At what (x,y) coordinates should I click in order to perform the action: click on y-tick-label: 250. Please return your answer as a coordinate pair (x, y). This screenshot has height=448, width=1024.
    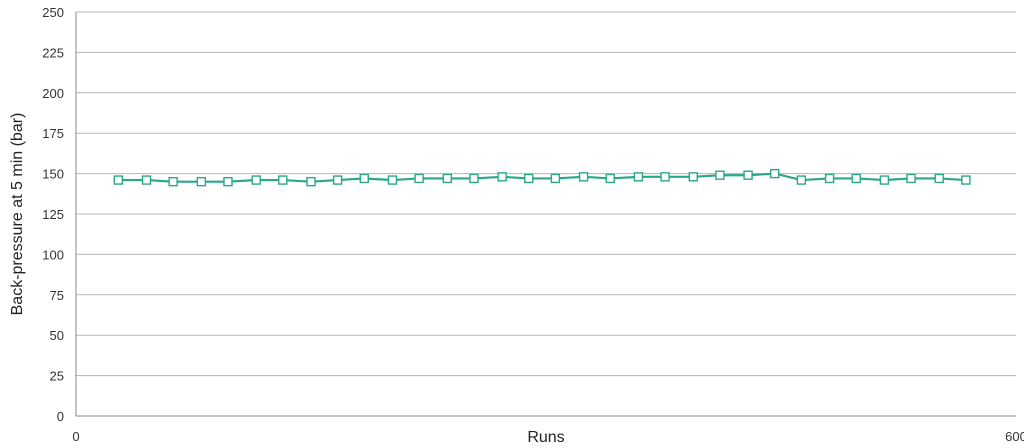
    Looking at the image, I should click on (53, 12).